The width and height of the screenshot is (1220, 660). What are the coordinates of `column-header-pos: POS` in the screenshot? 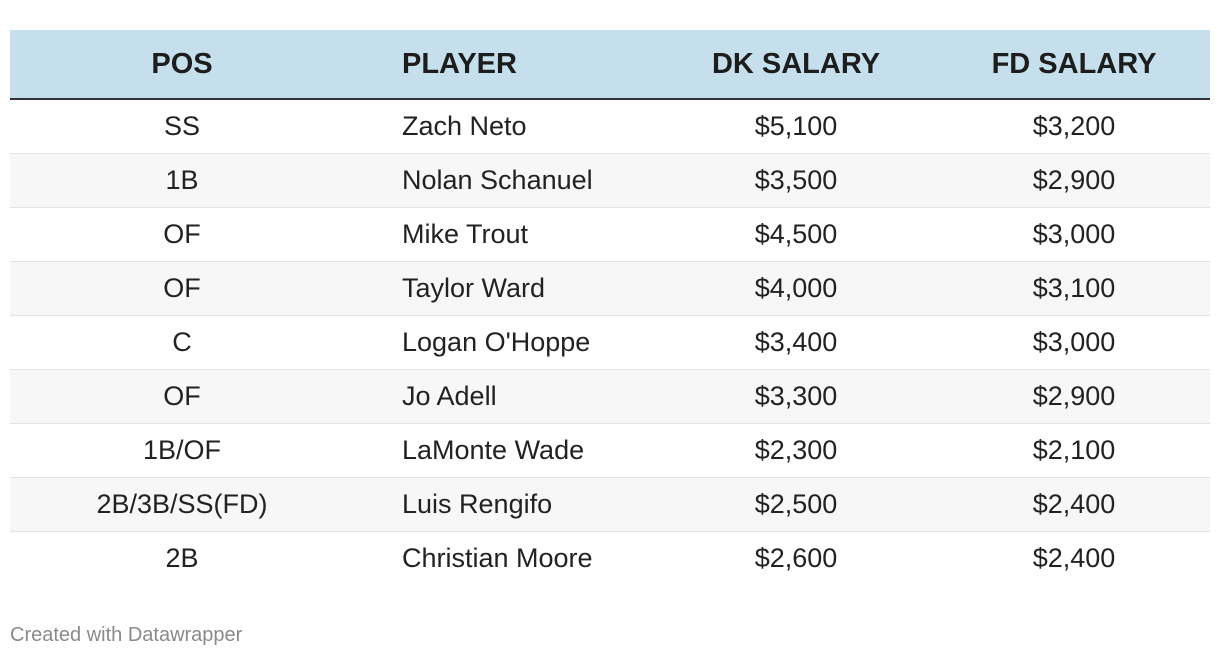 It's located at (182, 65).